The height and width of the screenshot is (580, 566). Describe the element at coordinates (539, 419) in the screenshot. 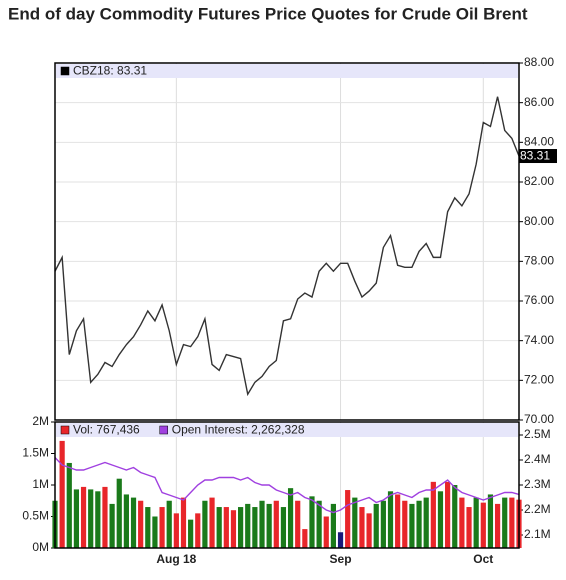

I see `y-tick-label: 70.00` at that location.